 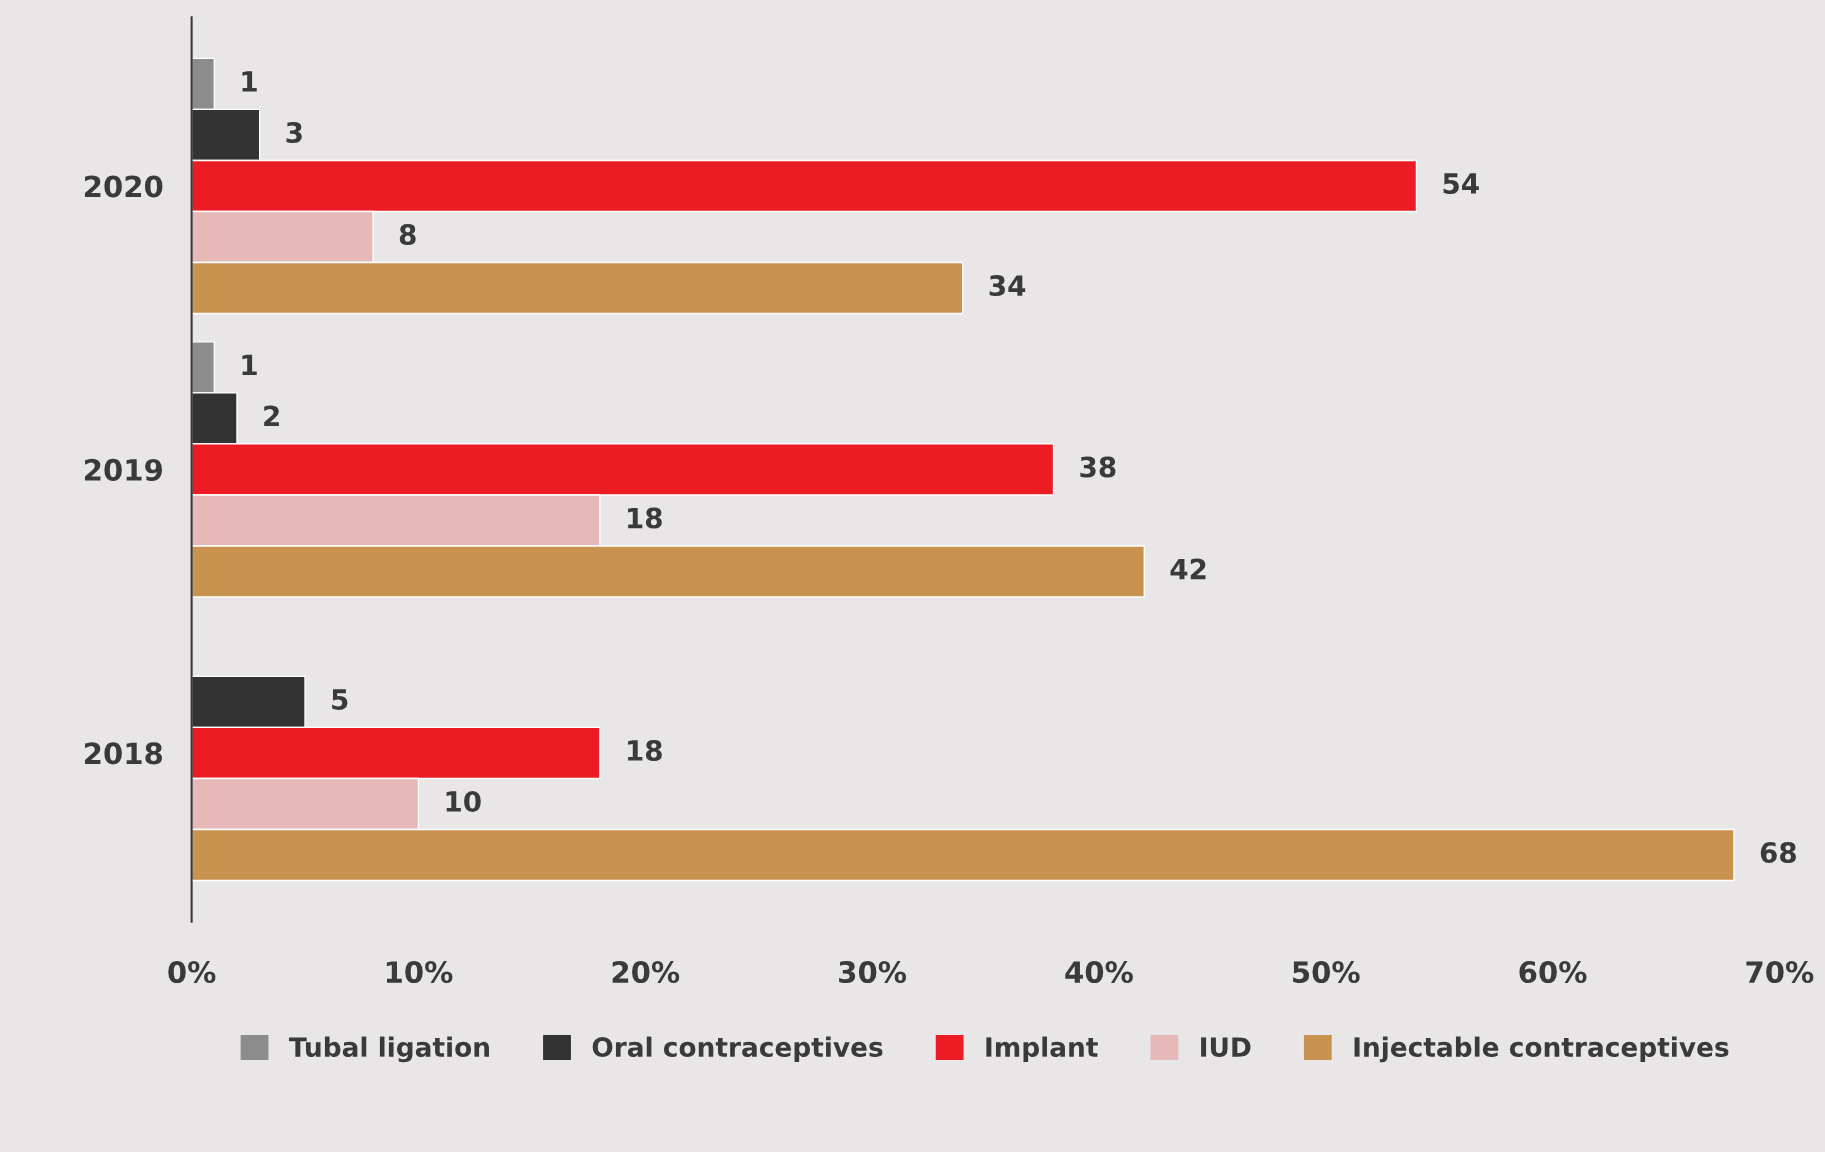 I want to click on legend-label: Implant, so click(x=1042, y=1049).